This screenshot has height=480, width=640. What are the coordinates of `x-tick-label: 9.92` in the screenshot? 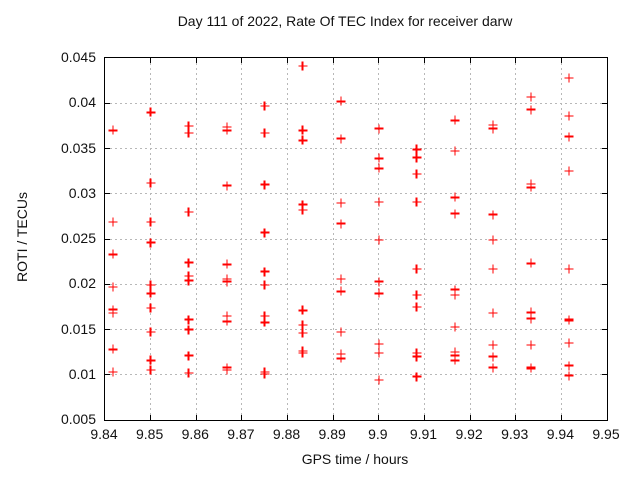 It's located at (469, 434).